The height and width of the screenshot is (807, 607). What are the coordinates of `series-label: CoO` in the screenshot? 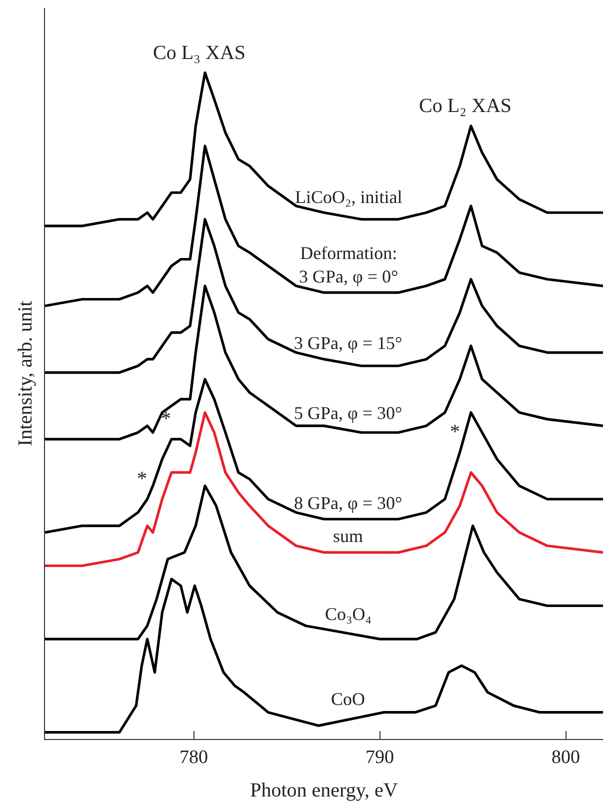 It's located at (348, 699).